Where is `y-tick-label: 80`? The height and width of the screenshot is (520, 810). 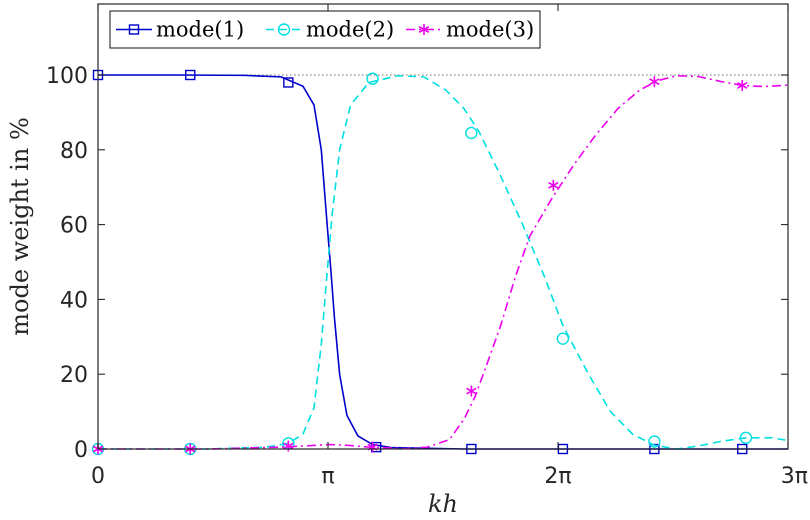 y-tick-label: 80 is located at coordinates (74, 151).